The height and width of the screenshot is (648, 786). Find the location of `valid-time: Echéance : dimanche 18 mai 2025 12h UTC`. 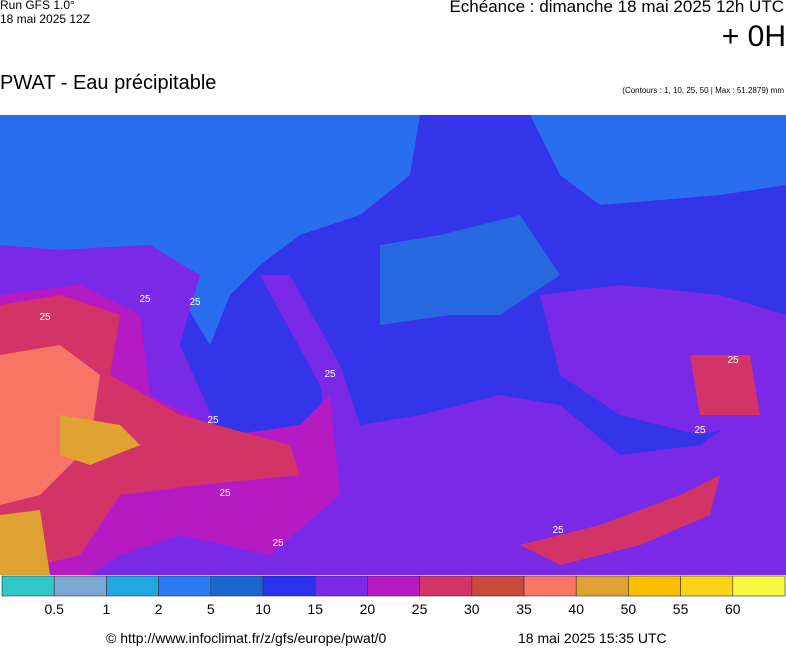

valid-time: Echéance : dimanche 18 mai 2025 12h UTC is located at coordinates (616, 8).